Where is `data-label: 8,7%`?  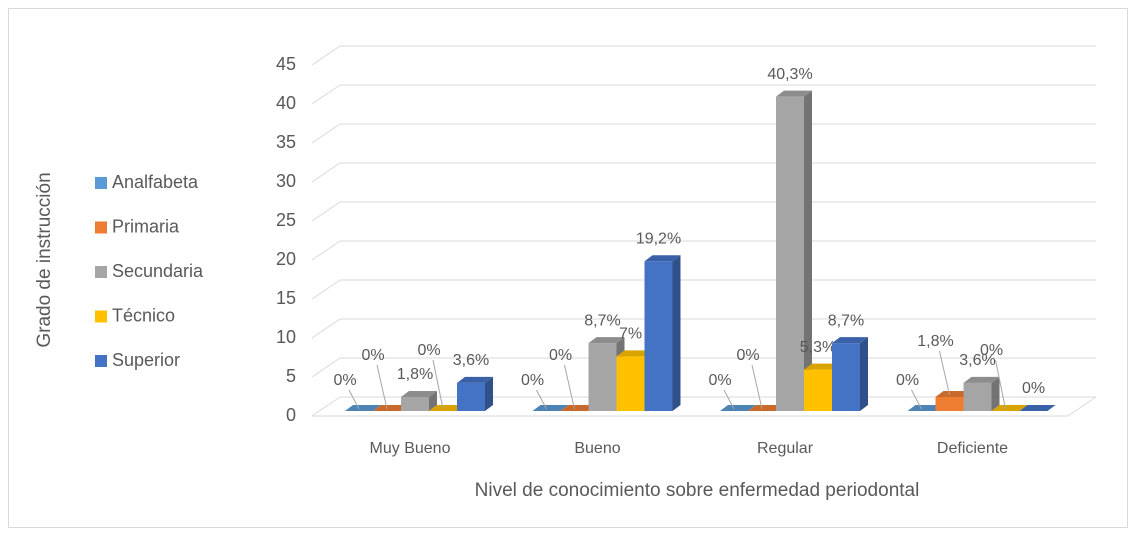
data-label: 8,7% is located at coordinates (846, 320).